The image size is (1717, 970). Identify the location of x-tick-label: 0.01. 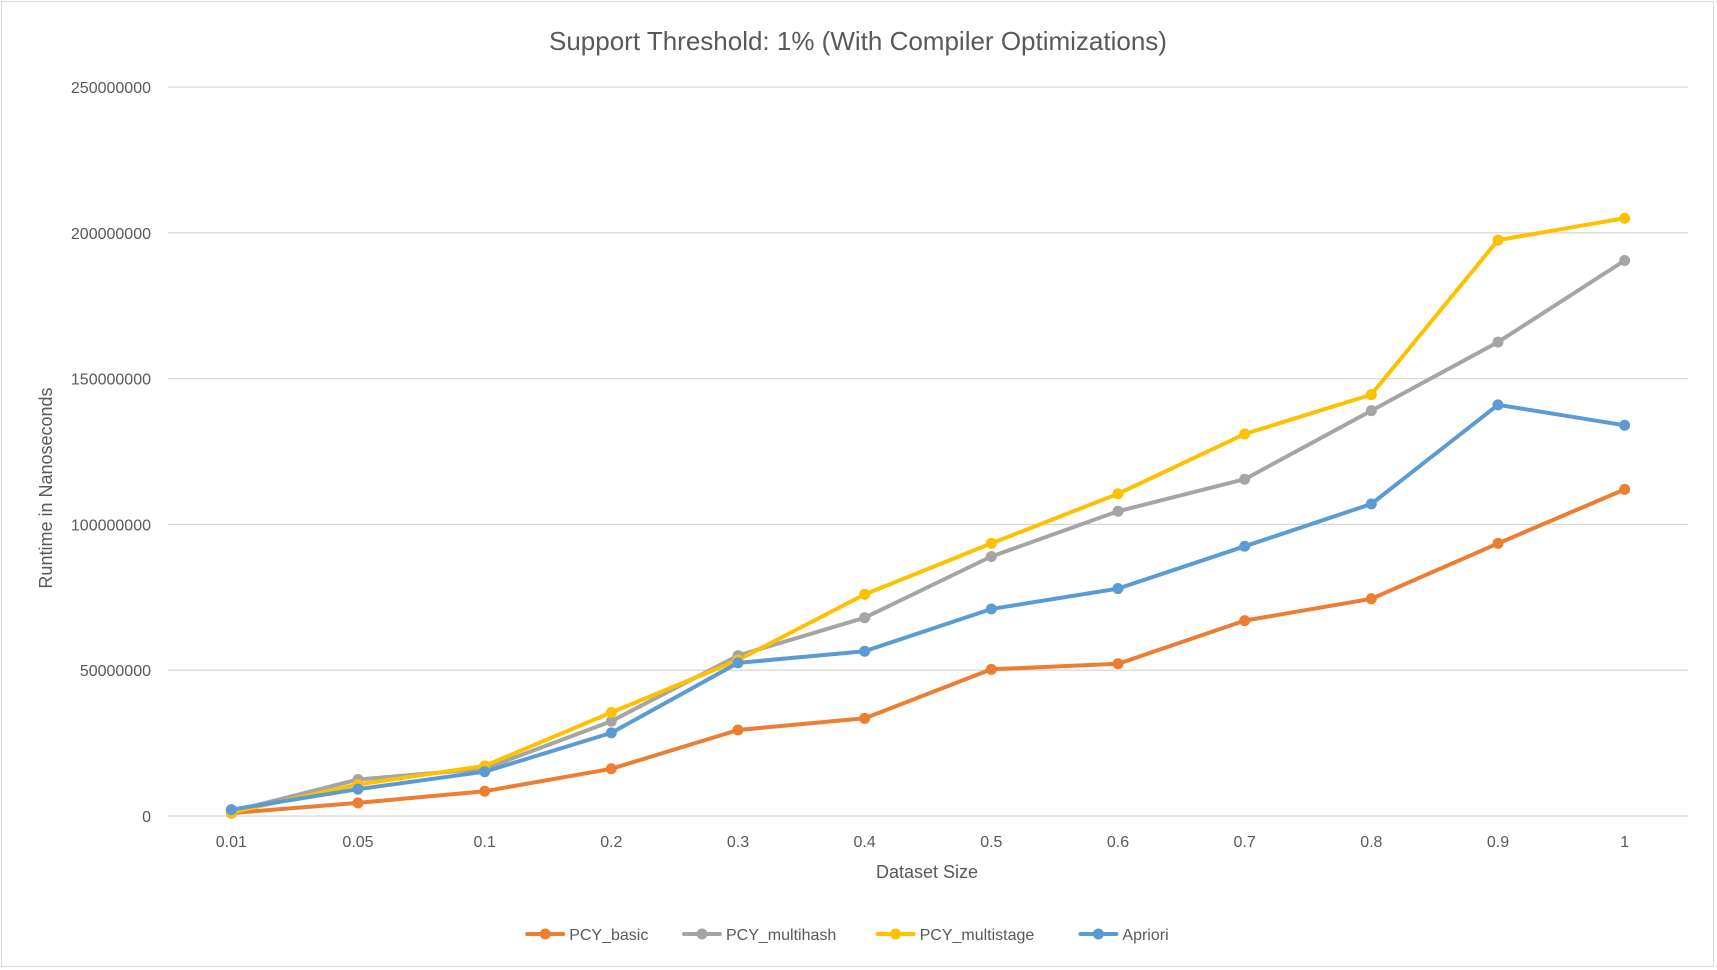
(231, 842).